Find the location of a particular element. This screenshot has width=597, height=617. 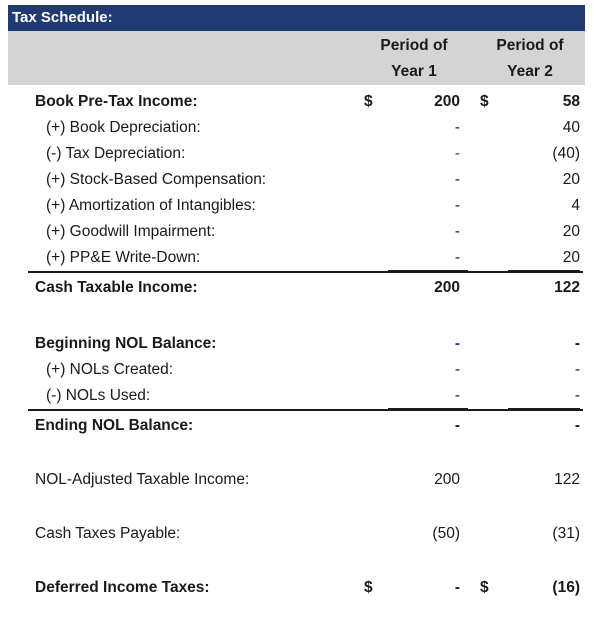

table-title: Tax Schedule: is located at coordinates (296, 18).